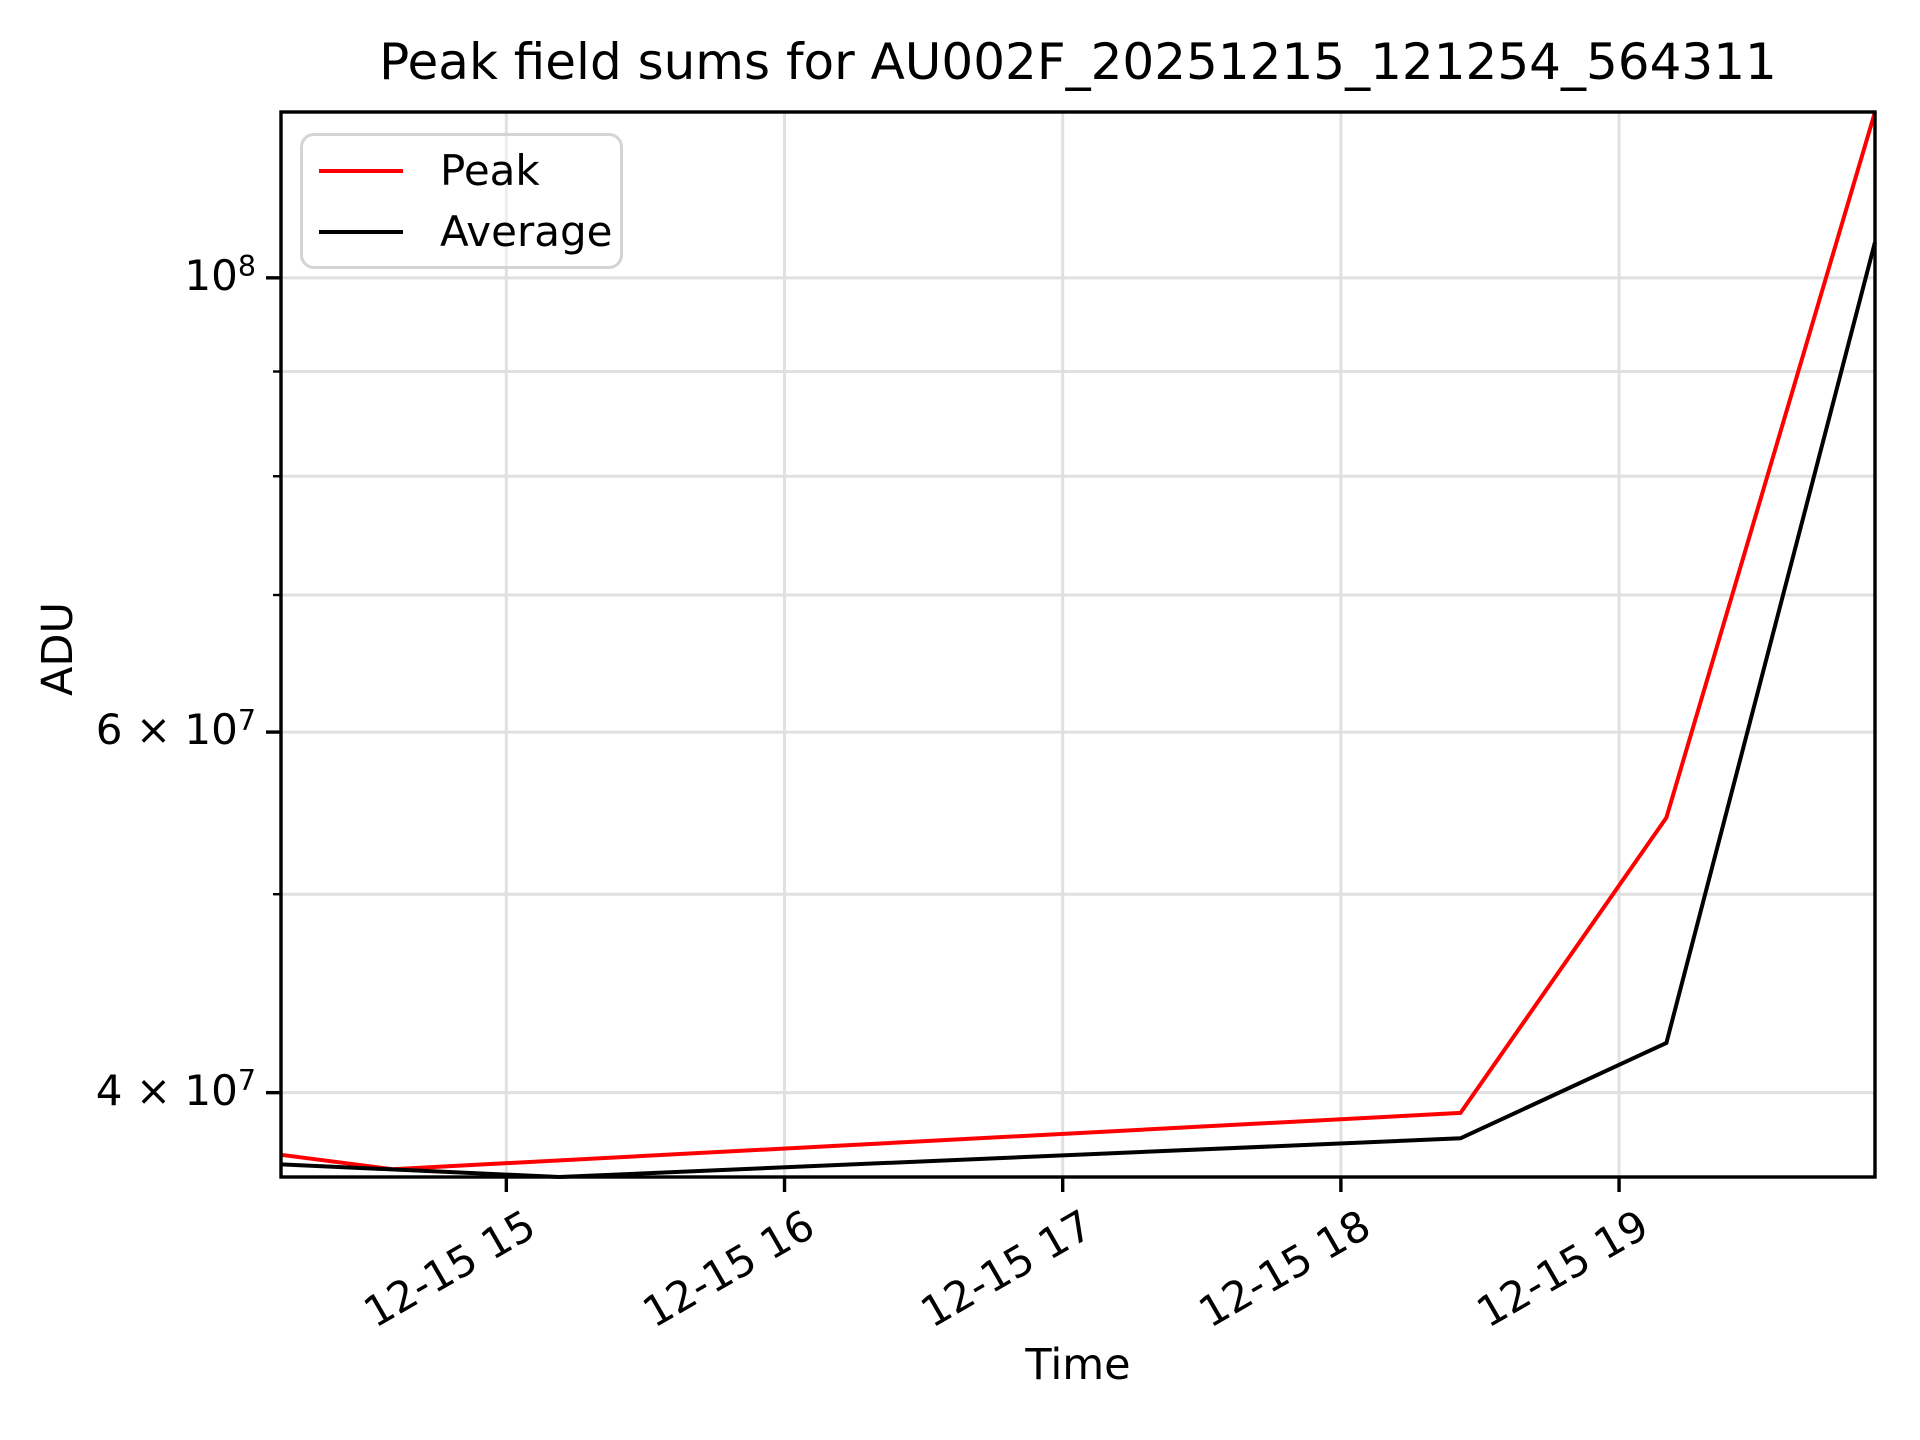  Describe the element at coordinates (461, 201) in the screenshot. I see `legend: Peak Average` at that location.